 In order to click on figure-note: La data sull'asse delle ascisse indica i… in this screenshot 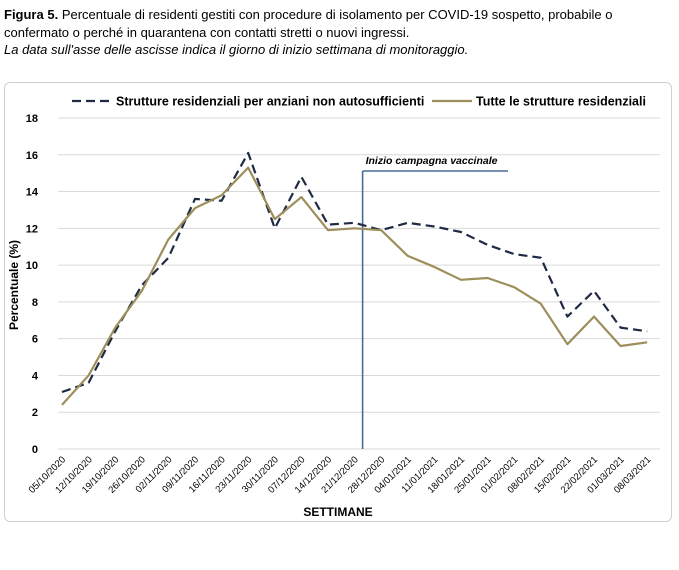, I will do `click(236, 49)`.